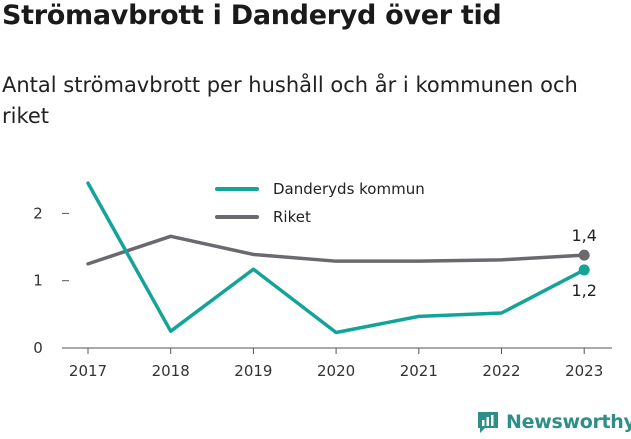 The height and width of the screenshot is (439, 631). What do you see at coordinates (583, 290) in the screenshot?
I see `end-label-danderyd: 1,2` at bounding box center [583, 290].